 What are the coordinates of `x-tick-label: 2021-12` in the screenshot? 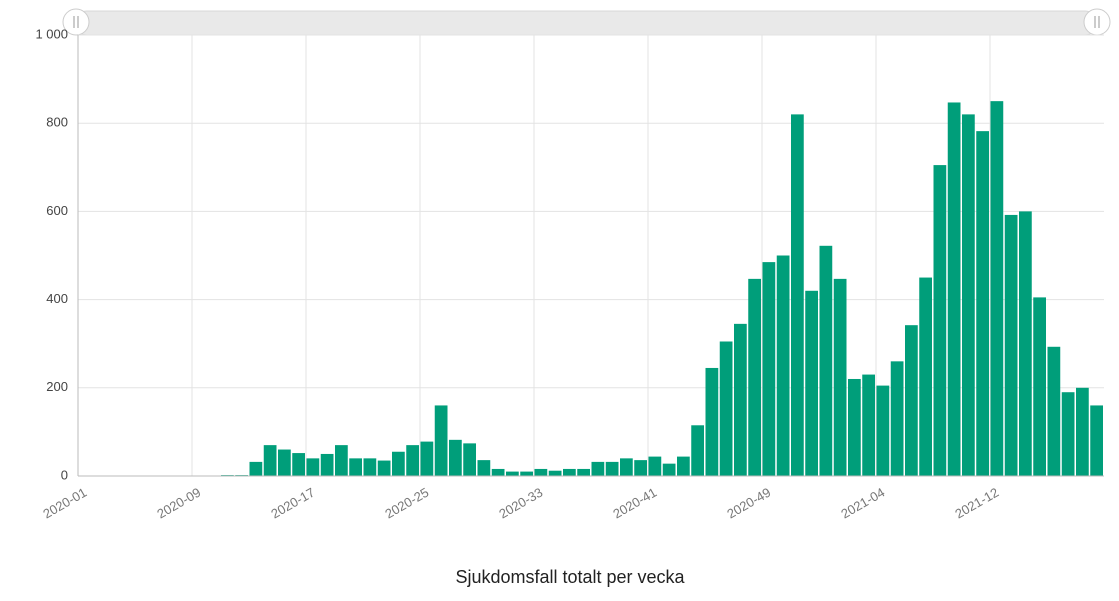 It's located at (976, 503).